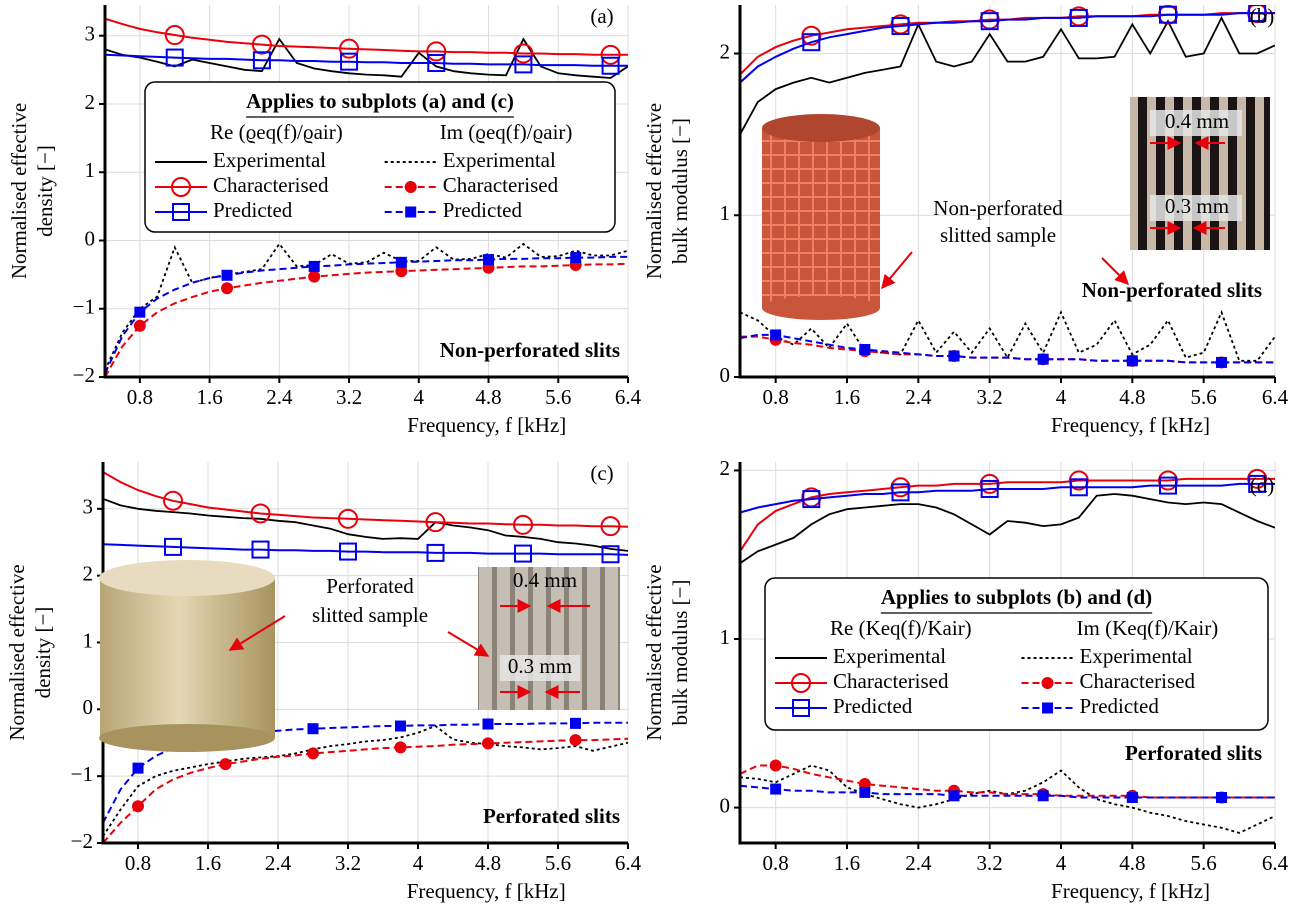 This screenshot has width=1309, height=914. I want to click on legend-title: Applies to subplots (b) and (d), so click(1016, 597).